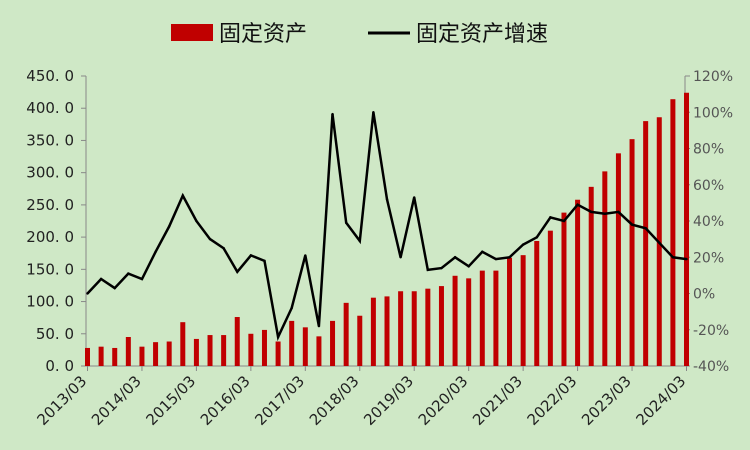 The width and height of the screenshot is (750, 450). What do you see at coordinates (279, 400) in the screenshot?
I see `x-tick-label: 2017/03` at bounding box center [279, 400].